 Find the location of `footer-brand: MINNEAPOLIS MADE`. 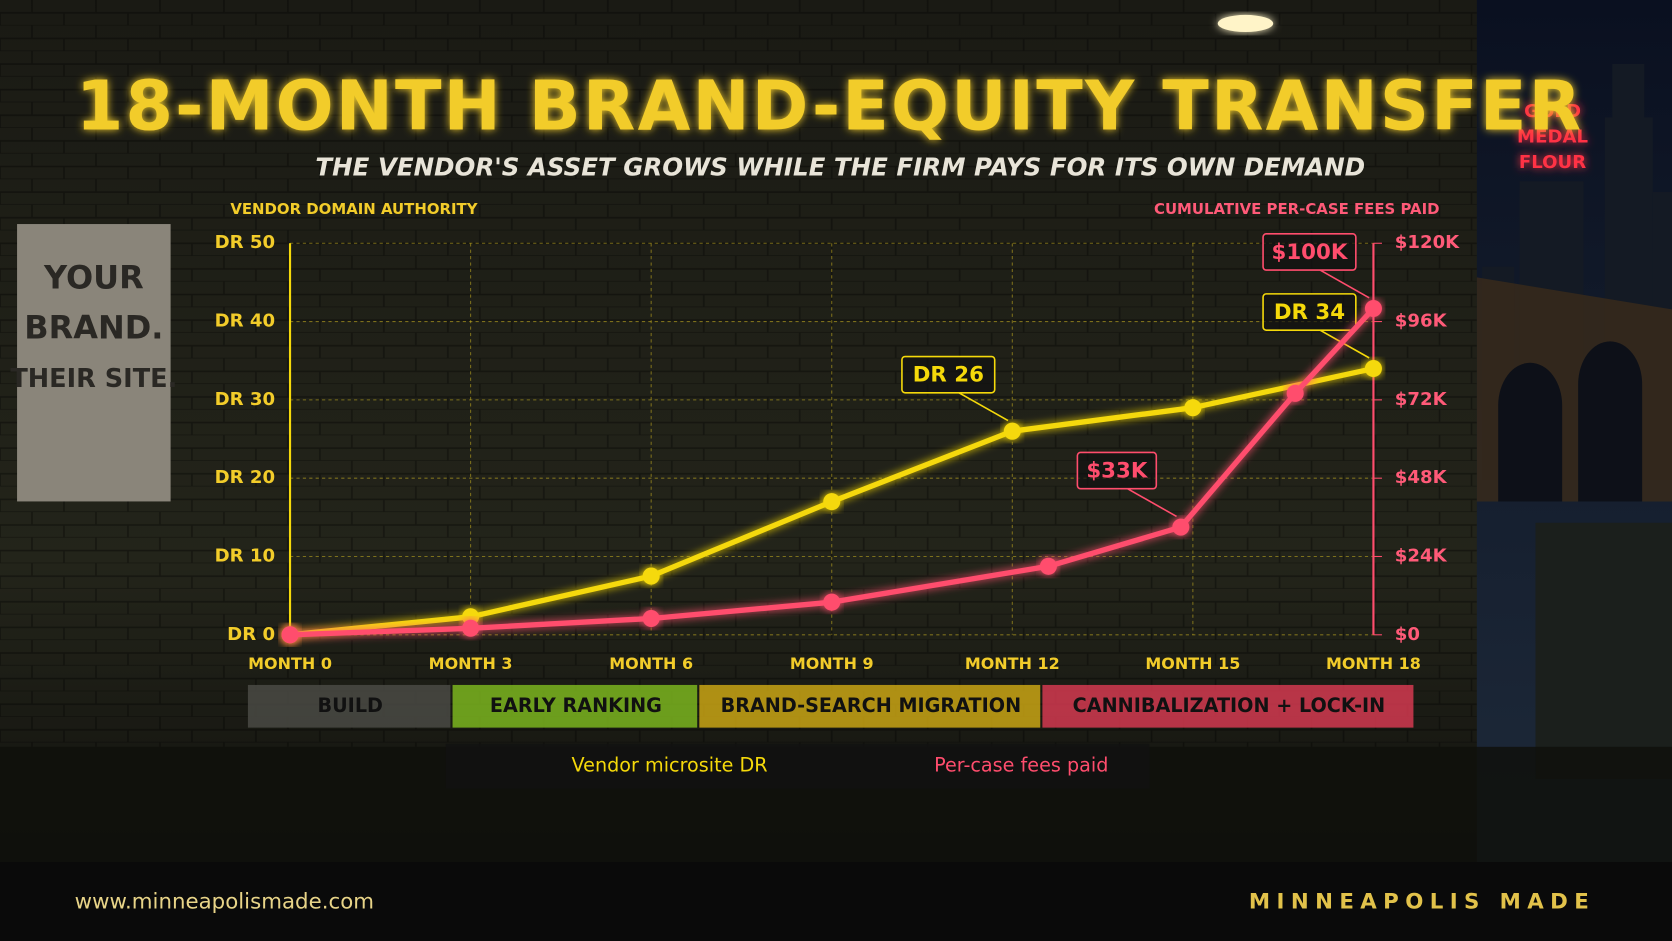

footer-brand: MINNEAPOLIS MADE is located at coordinates (1422, 902).